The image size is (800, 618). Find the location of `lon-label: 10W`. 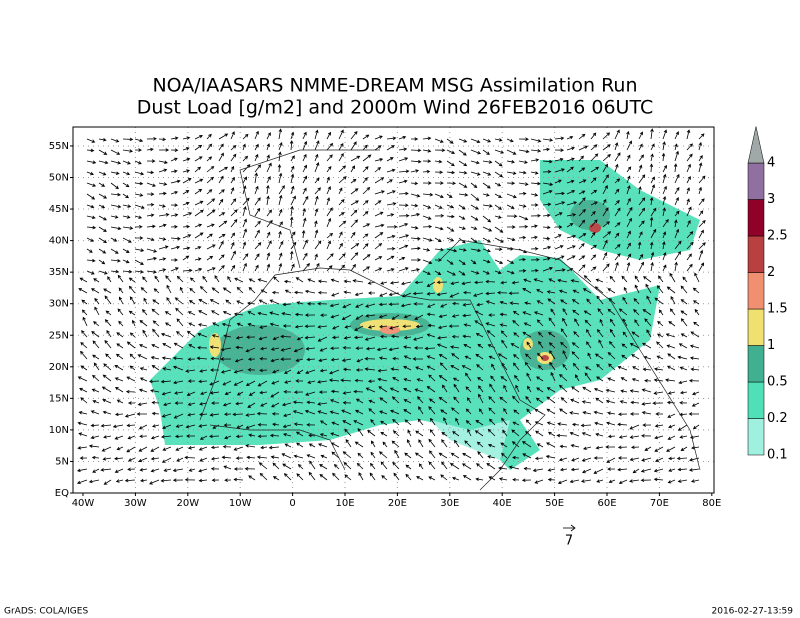

lon-label: 10W is located at coordinates (240, 503).